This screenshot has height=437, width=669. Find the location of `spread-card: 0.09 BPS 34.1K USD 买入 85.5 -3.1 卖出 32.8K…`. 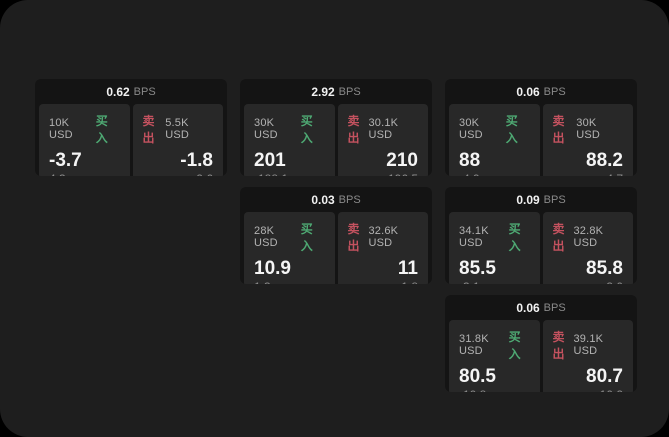

spread-card: 0.09 BPS 34.1K USD 买入 85.5 -3.1 卖出 32.8K… is located at coordinates (541, 235).